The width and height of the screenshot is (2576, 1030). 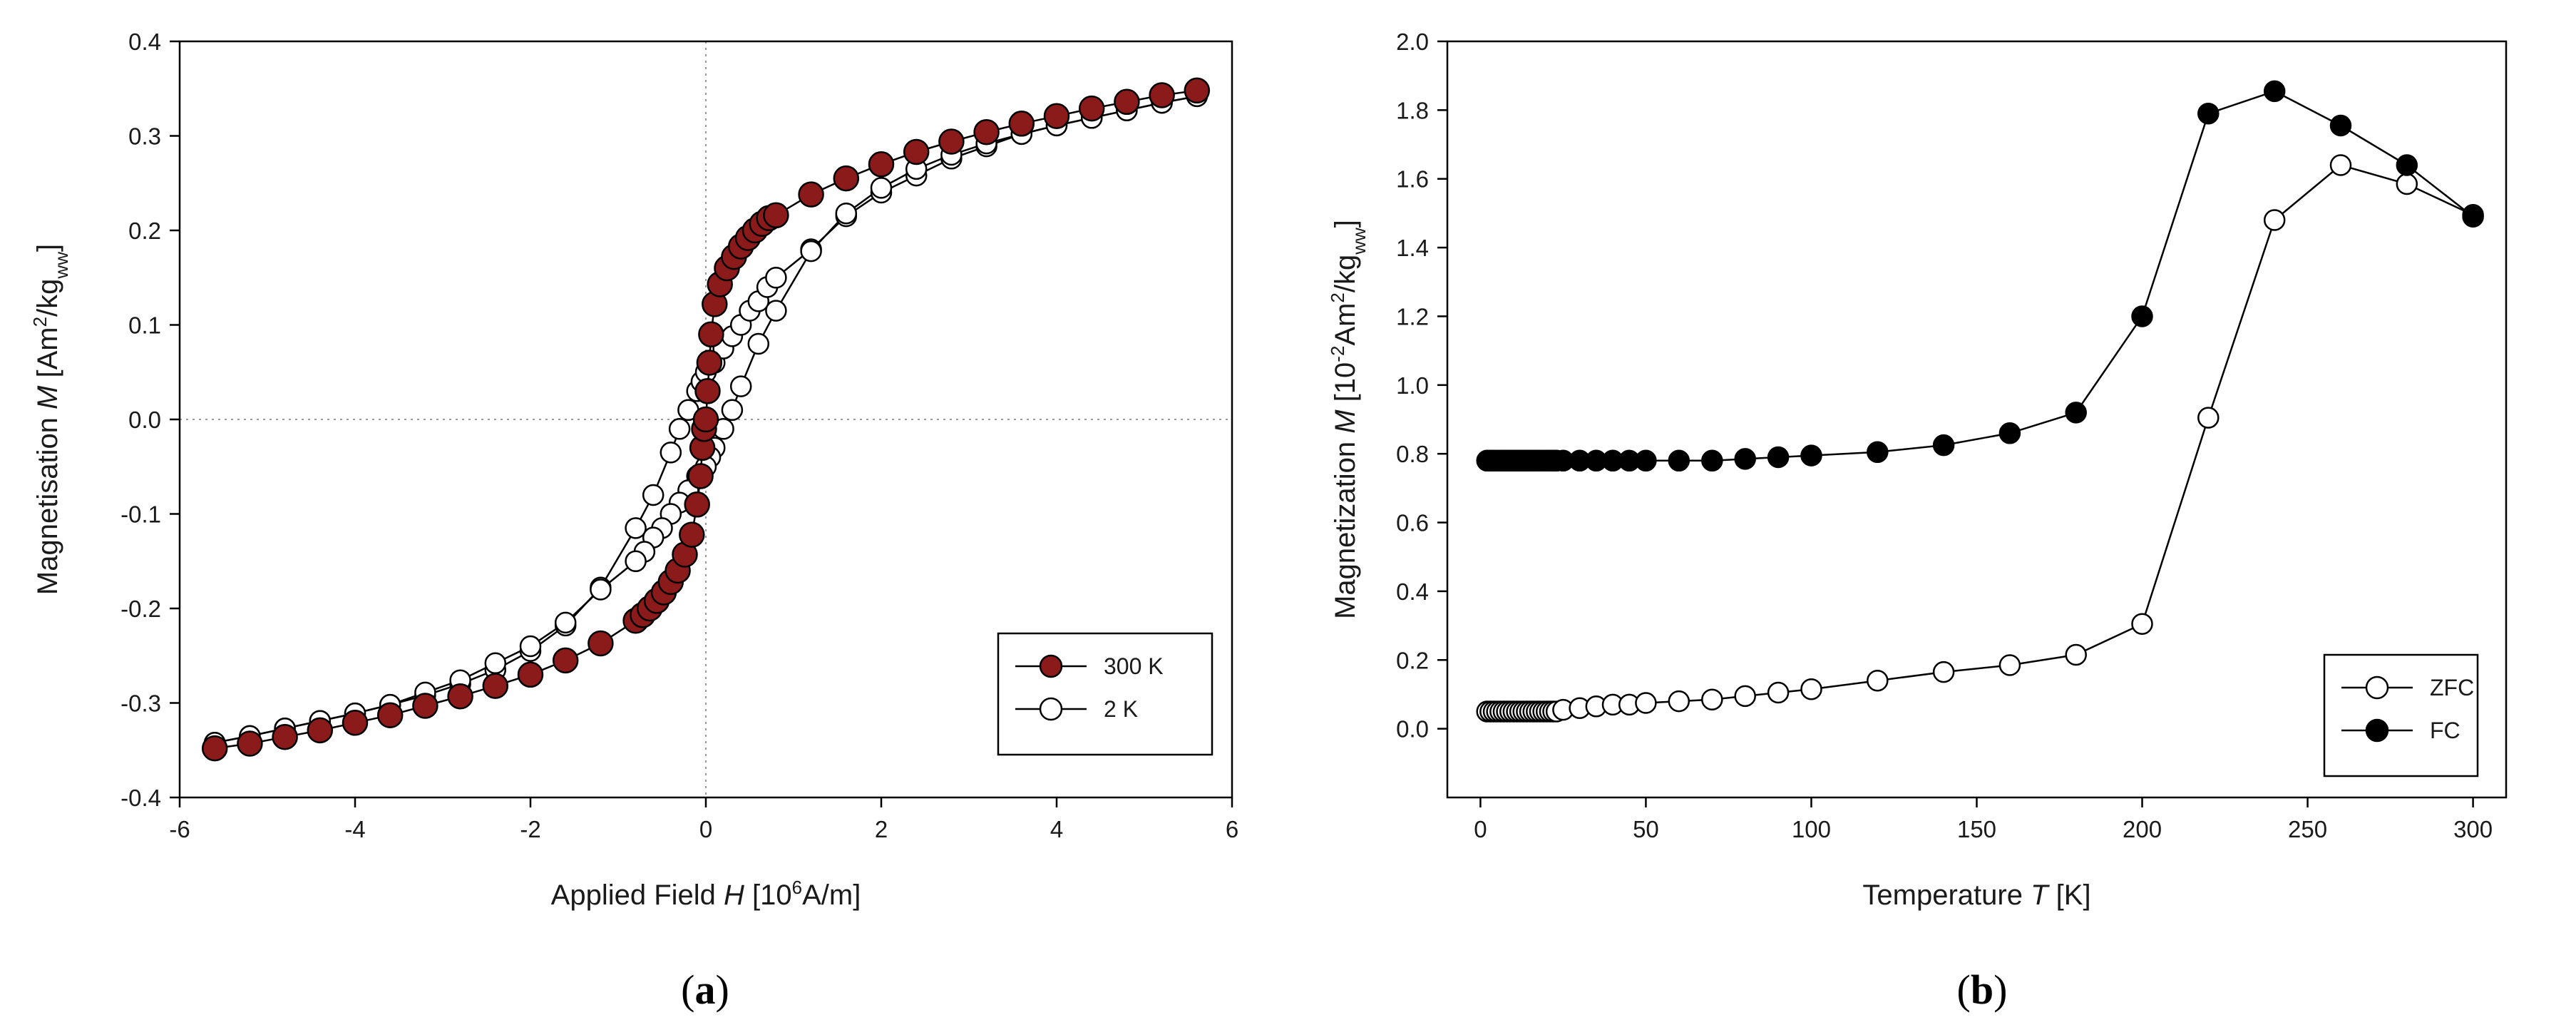 I want to click on axis-label-part: Temperature, so click(x=1946, y=895).